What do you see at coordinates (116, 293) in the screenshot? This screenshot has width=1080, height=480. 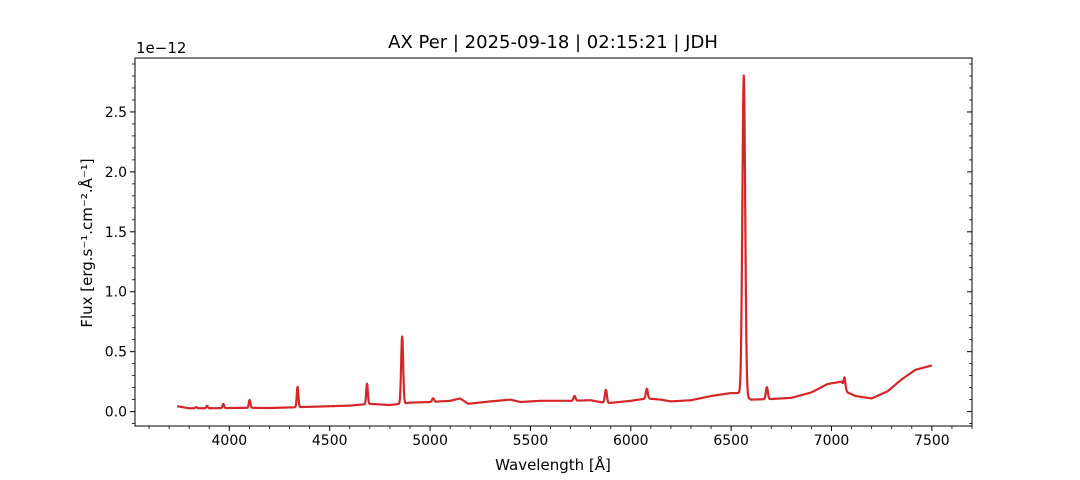 I see `y-tick-label: 1.0` at bounding box center [116, 293].